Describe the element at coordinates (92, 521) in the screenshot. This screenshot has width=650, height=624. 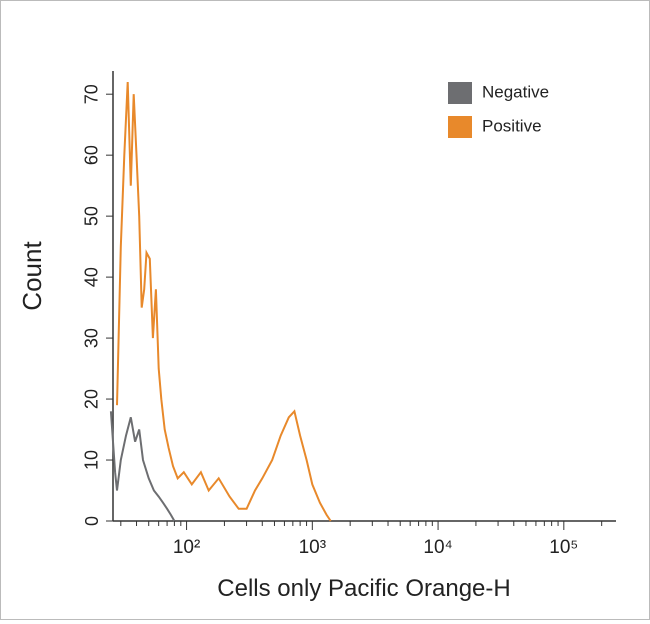
I see `y-tick-label: 0` at that location.